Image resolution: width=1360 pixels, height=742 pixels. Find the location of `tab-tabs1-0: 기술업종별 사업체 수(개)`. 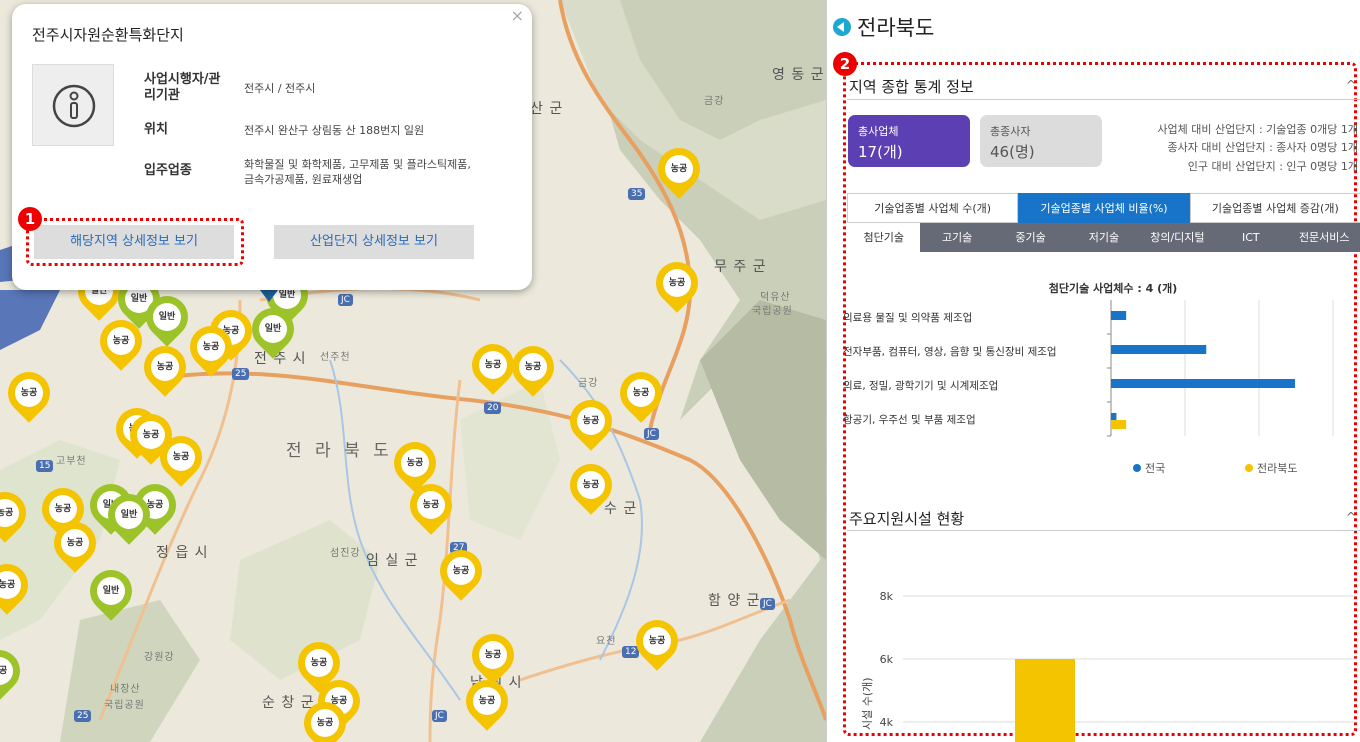

tab-tabs1-0: 기술업종별 사업체 수(개) is located at coordinates (933, 208).